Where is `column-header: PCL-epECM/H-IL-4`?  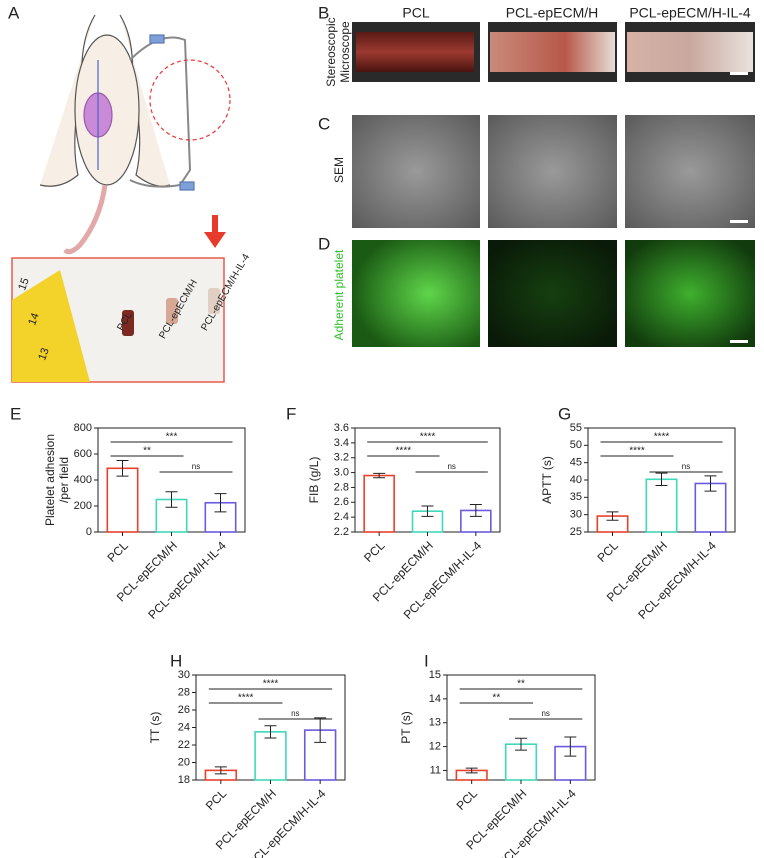
column-header: PCL-epECM/H-IL-4 is located at coordinates (690, 13).